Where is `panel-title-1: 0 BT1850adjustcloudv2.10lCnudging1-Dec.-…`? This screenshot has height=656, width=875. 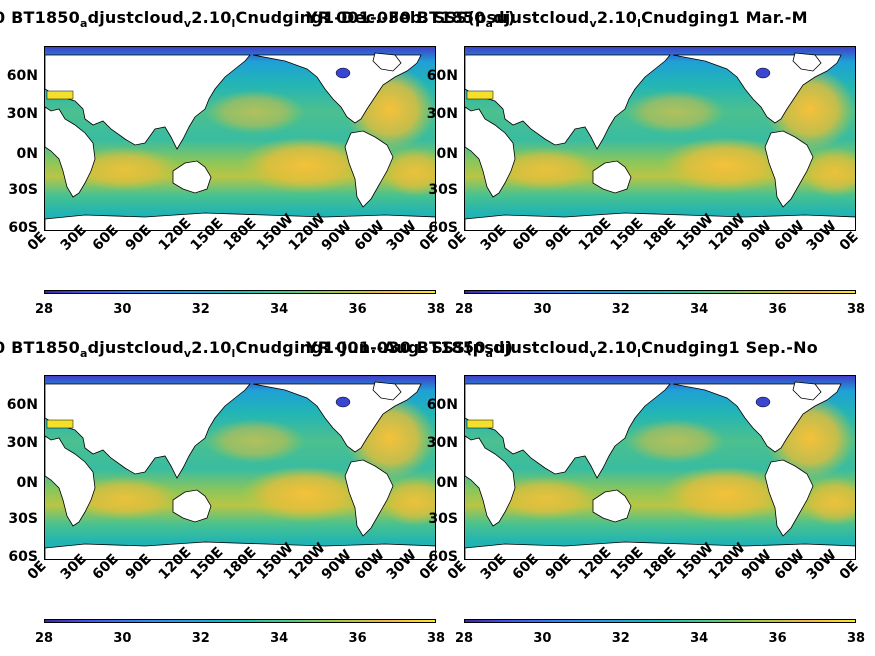 panel-title-1: 0 BT1850adjustcloudv2.10lCnudging1-Dec.-… is located at coordinates (258, 19).